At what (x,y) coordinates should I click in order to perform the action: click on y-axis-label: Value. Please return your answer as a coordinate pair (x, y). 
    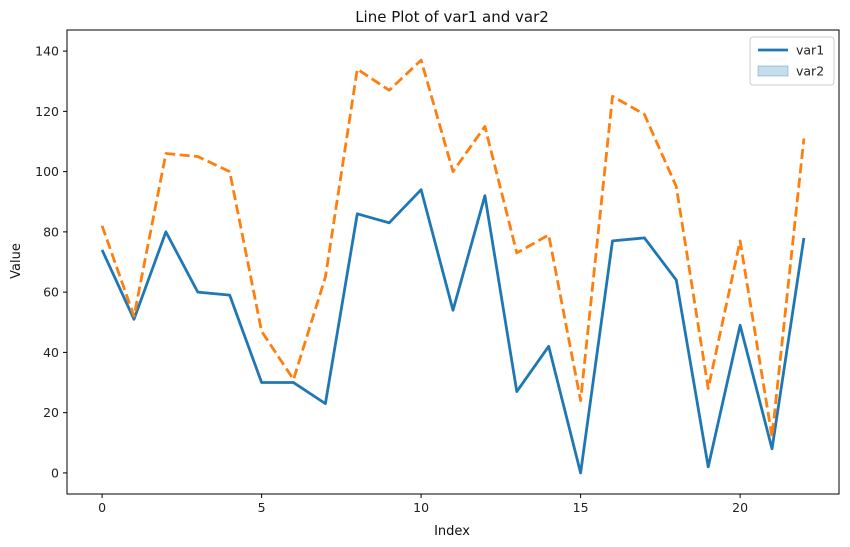
    Looking at the image, I should click on (16, 261).